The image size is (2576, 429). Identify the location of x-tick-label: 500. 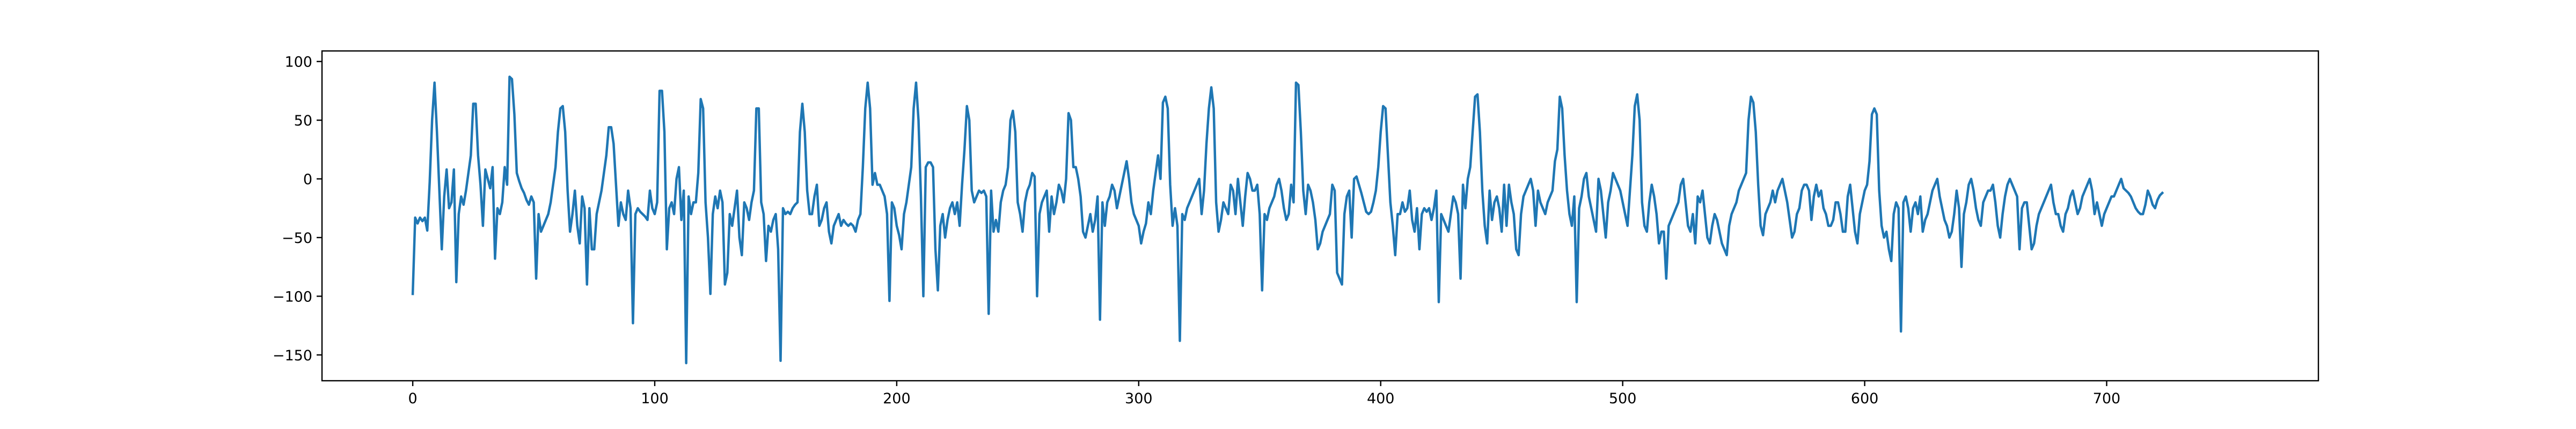
(1623, 398).